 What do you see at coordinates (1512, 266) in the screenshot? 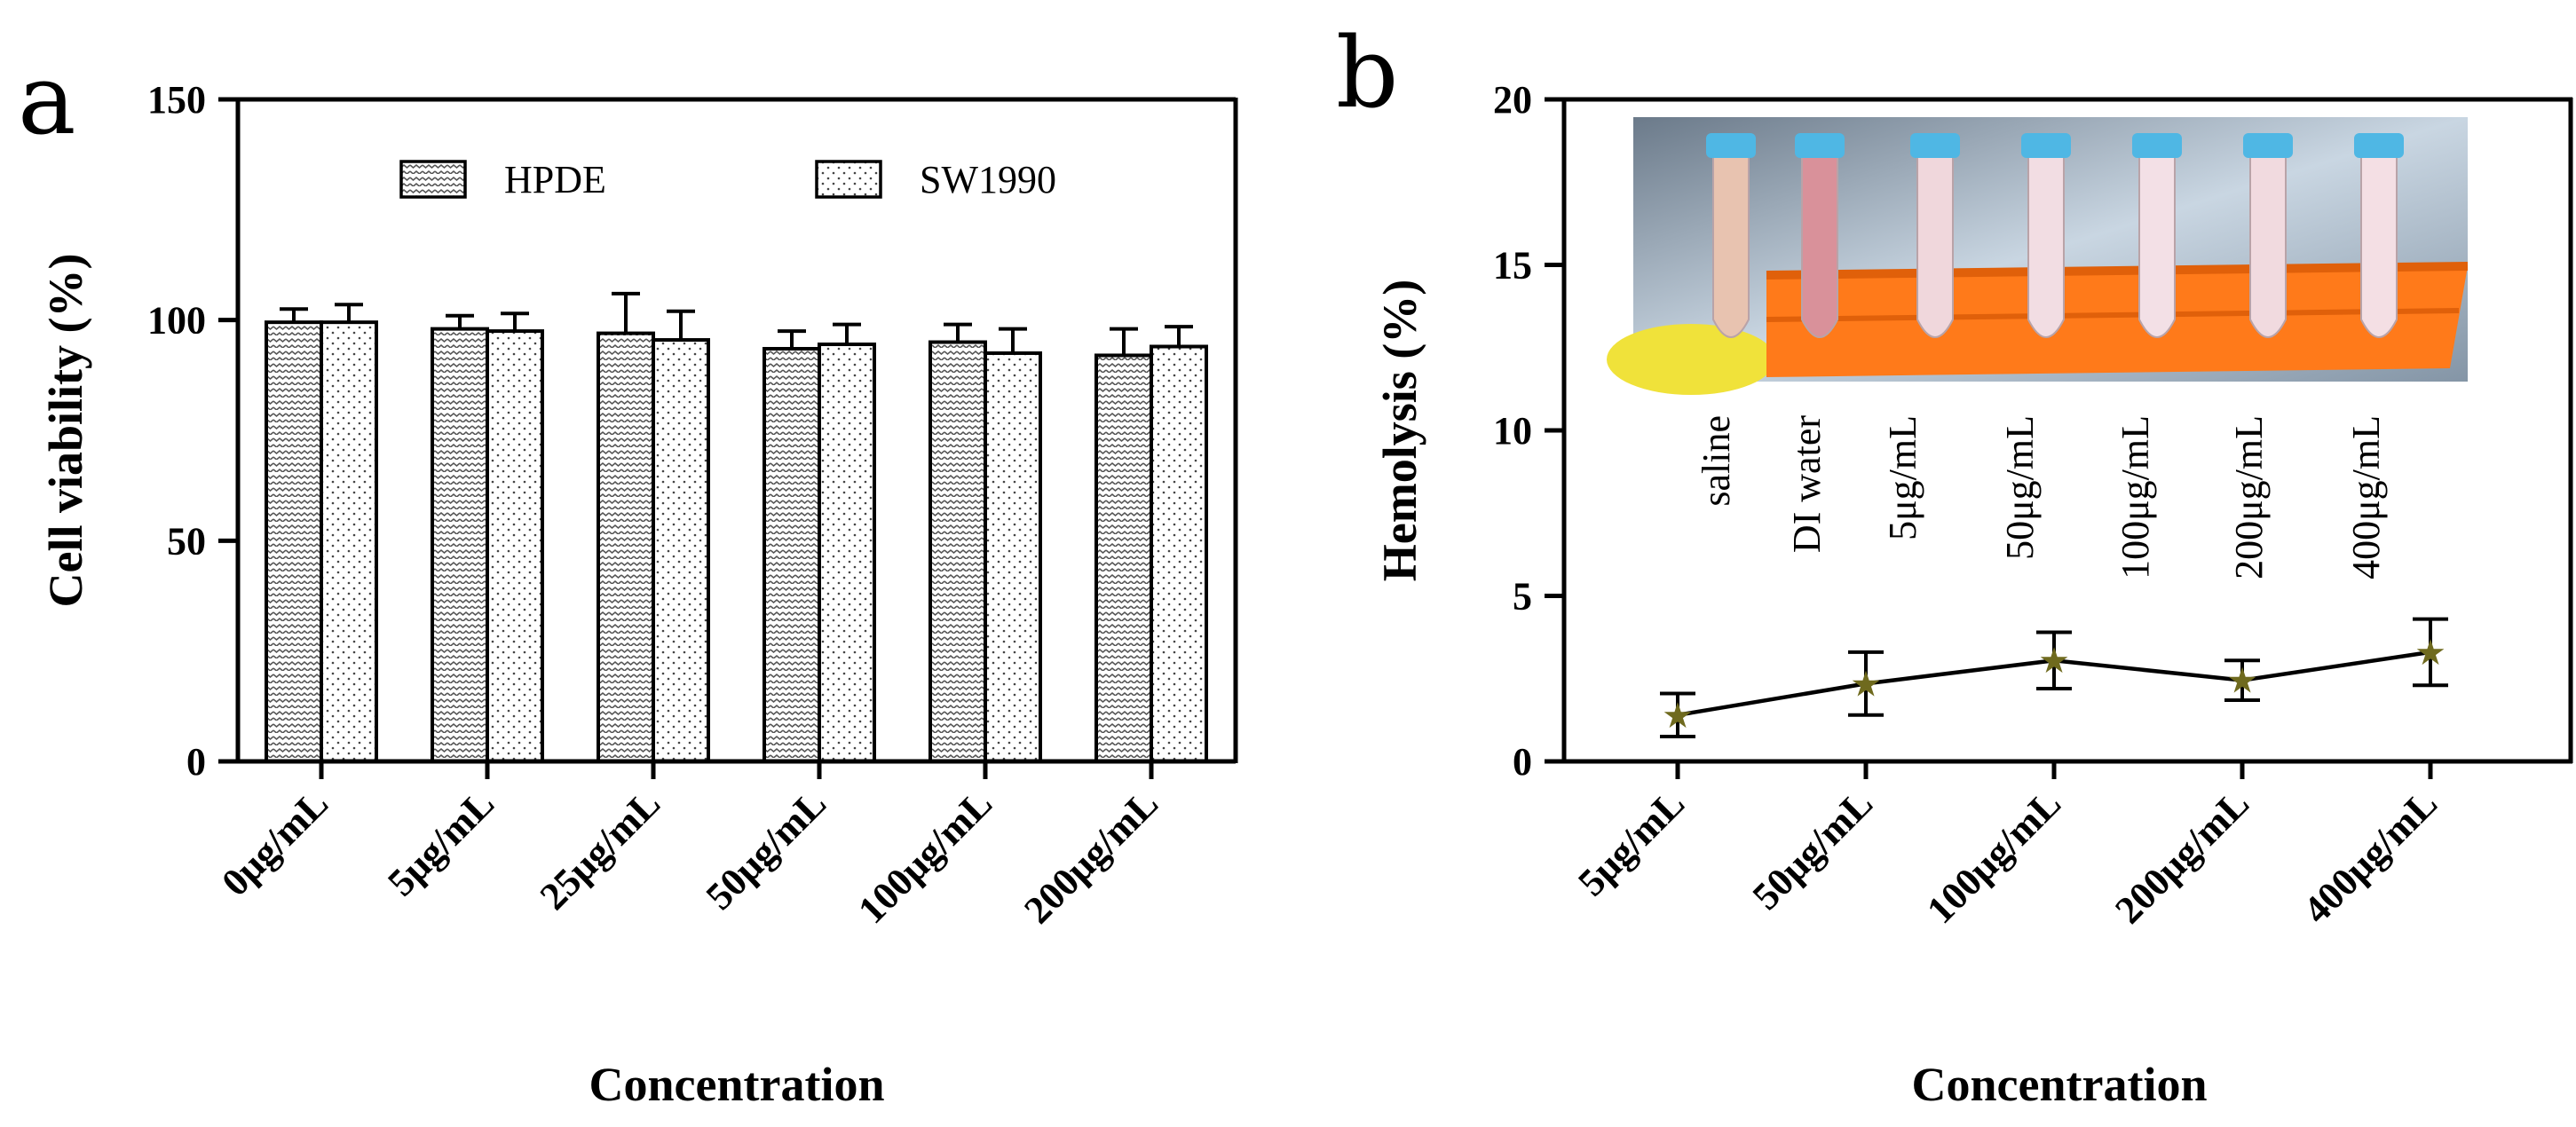
I see `panel-b-y-tick-label: 15` at bounding box center [1512, 266].